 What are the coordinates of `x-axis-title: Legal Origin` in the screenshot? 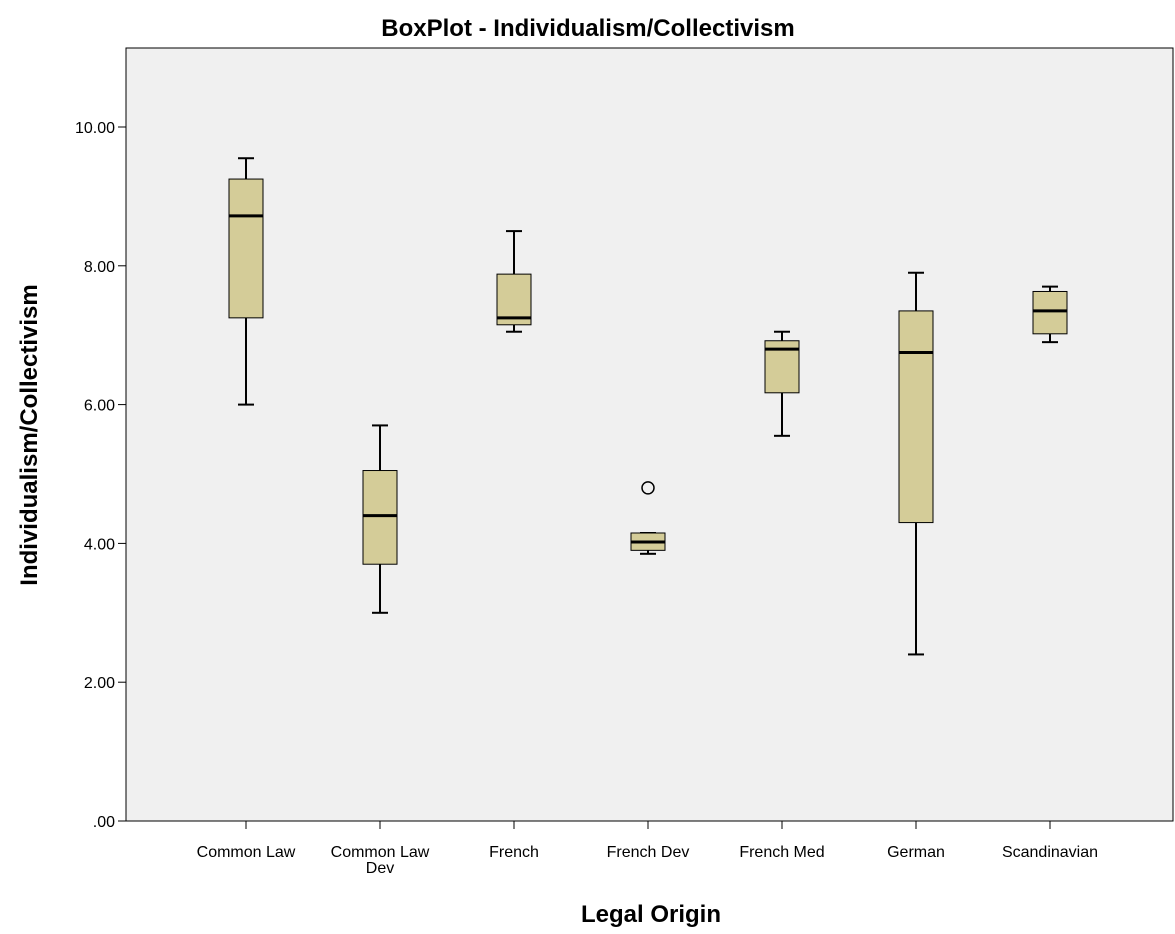 It's located at (651, 914).